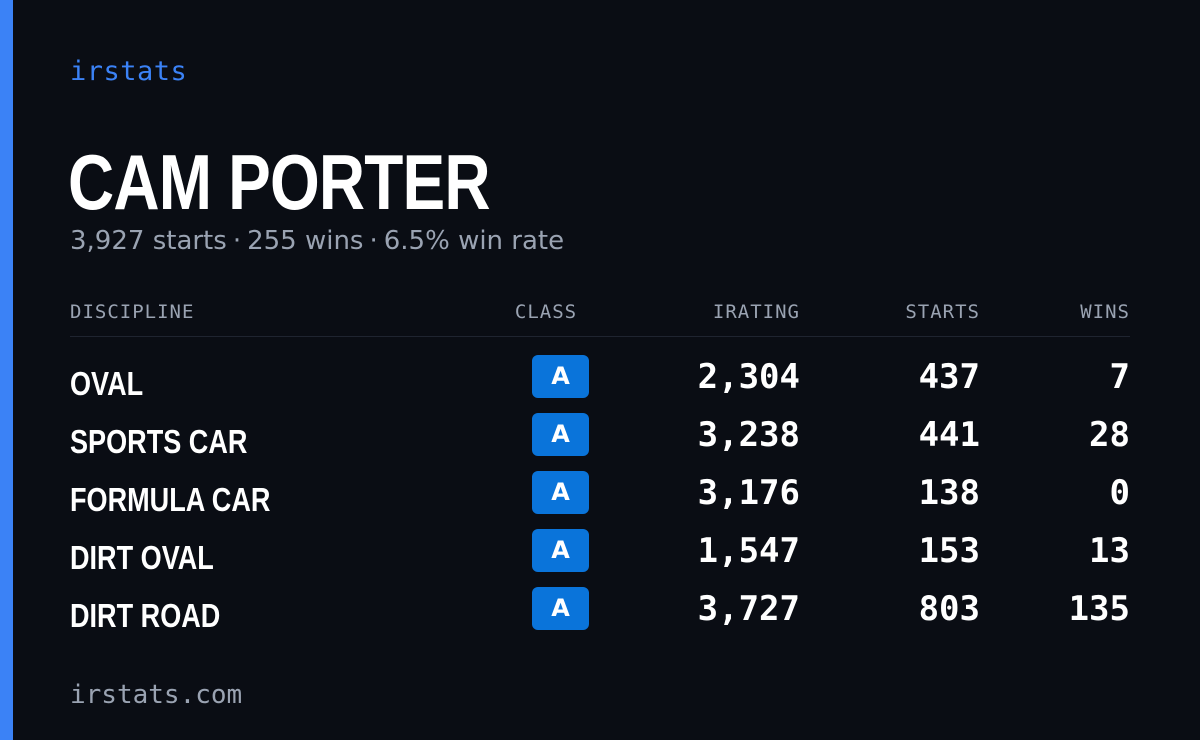 The height and width of the screenshot is (740, 1200). Describe the element at coordinates (546, 312) in the screenshot. I see `header-class: CLASS` at that location.